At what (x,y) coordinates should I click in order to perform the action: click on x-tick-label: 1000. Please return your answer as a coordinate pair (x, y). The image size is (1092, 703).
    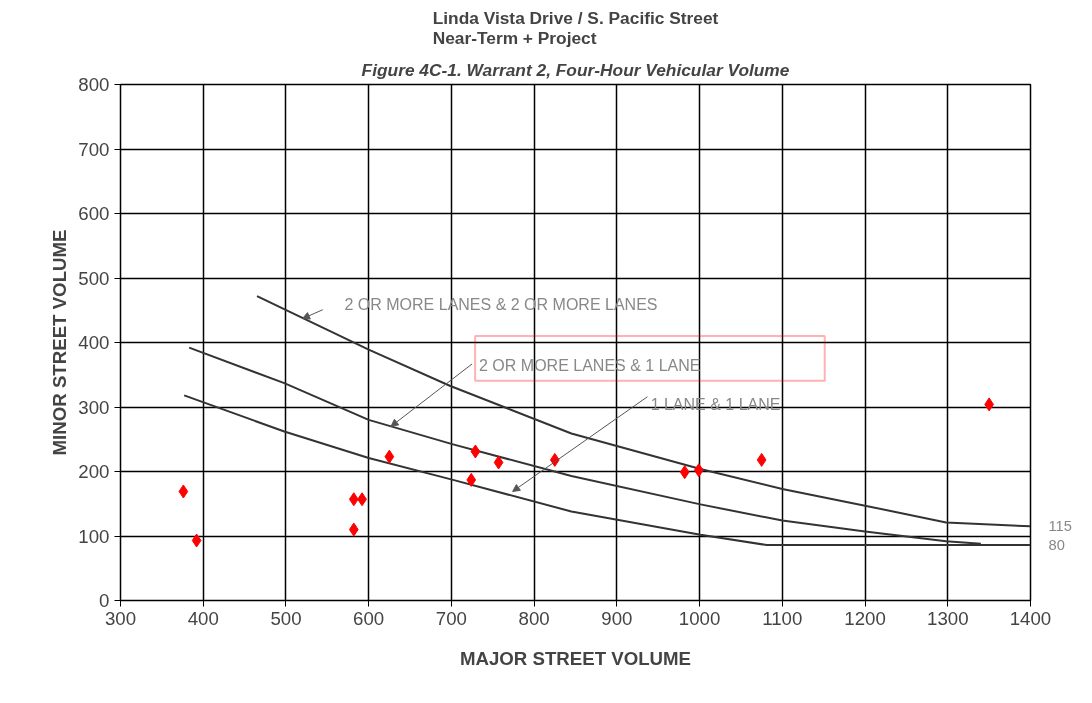
    Looking at the image, I should click on (699, 618).